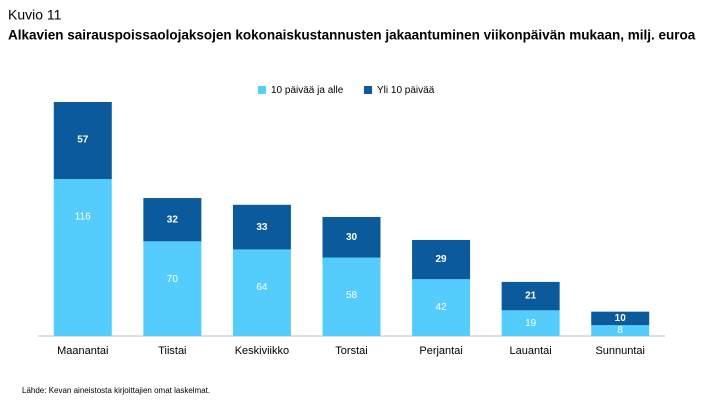 This screenshot has width=720, height=410. I want to click on x-tick-label: Lauantai, so click(531, 351).